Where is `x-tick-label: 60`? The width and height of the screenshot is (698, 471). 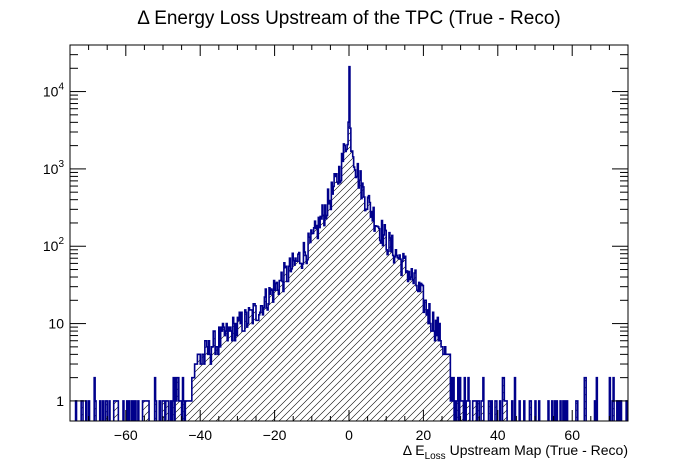
x-tick-label: 60 is located at coordinates (572, 435).